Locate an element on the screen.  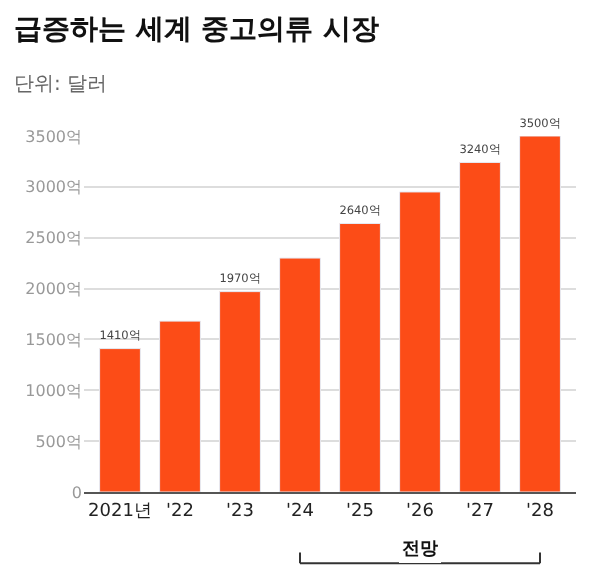
y-tick-label: 500억 is located at coordinates (58, 441).